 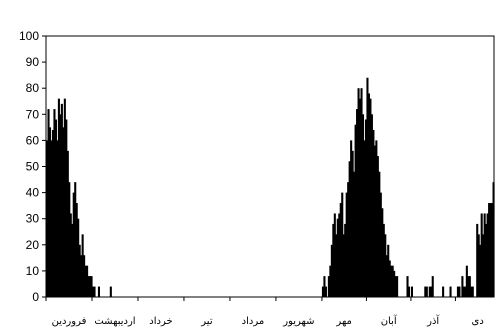 I want to click on y-tick-label: 100, so click(x=29, y=36).